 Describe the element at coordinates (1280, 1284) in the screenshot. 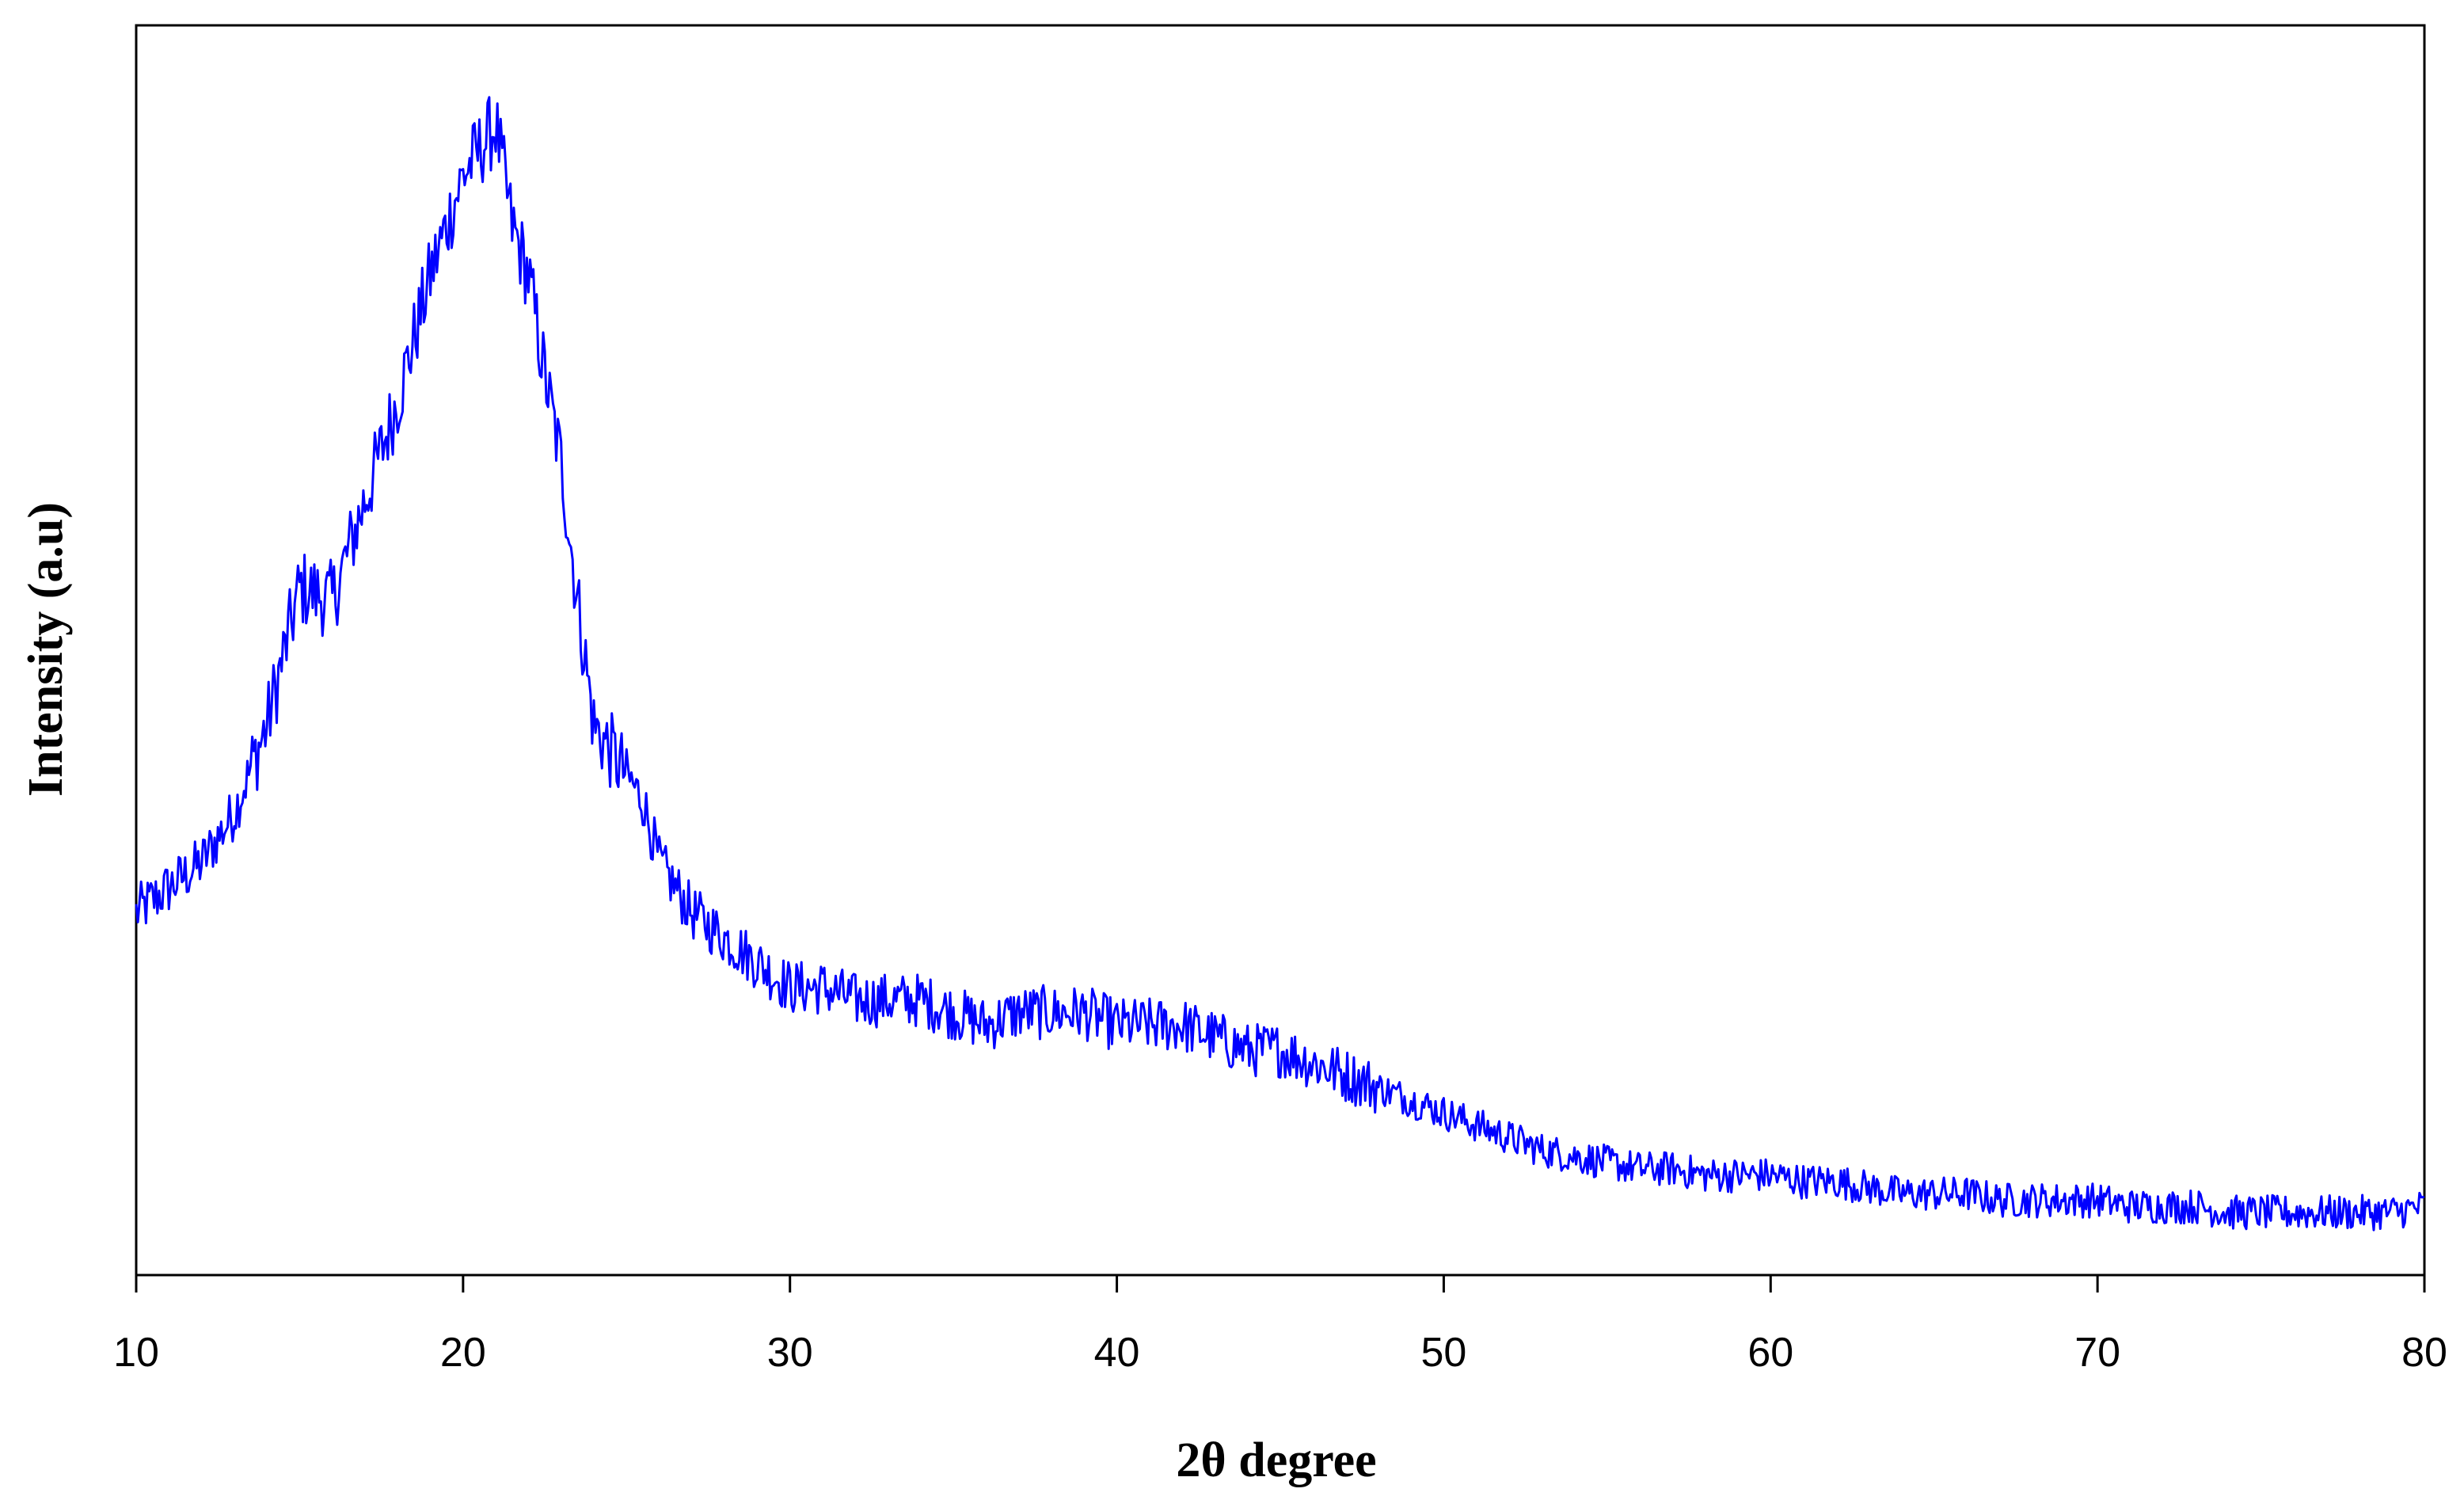

I see `x-axis-ticks` at that location.